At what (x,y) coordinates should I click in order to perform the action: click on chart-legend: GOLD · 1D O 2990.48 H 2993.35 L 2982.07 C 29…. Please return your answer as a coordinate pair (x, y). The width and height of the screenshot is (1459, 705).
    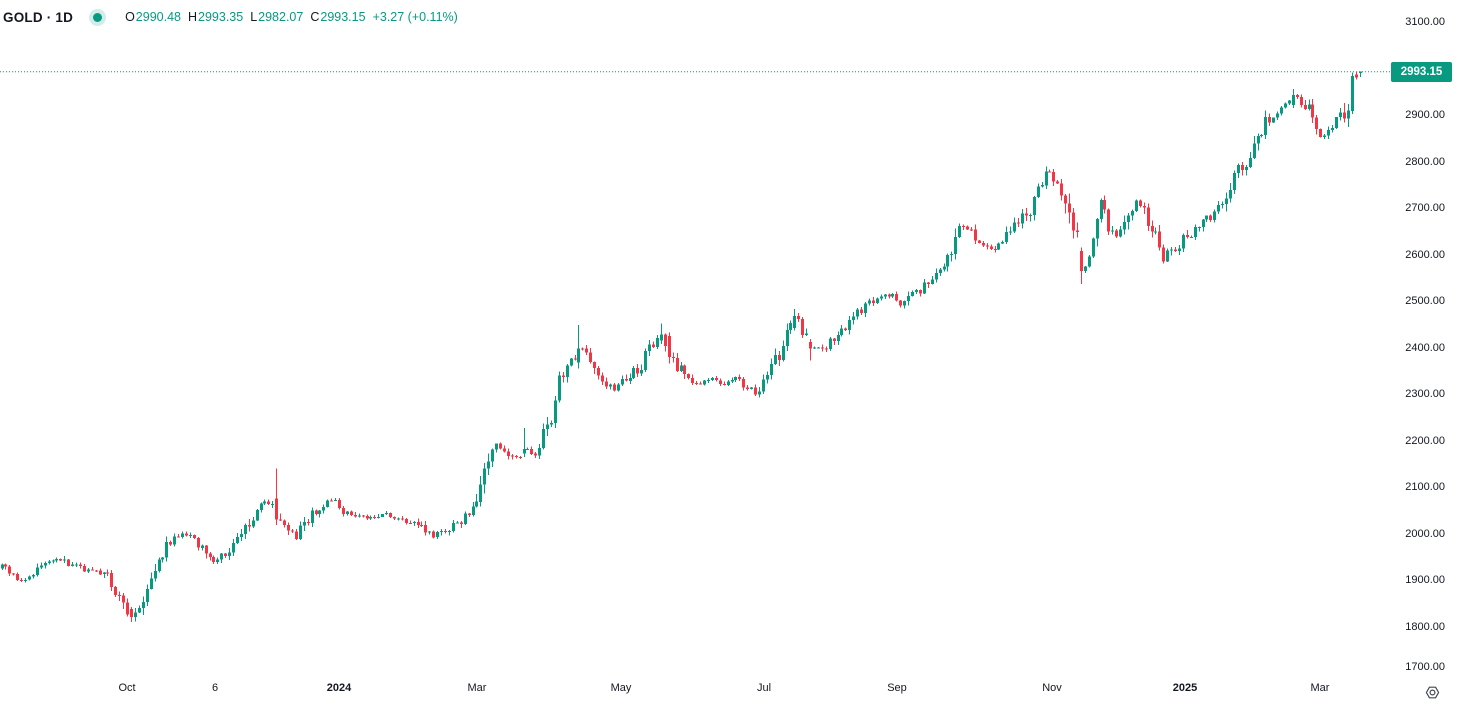
    Looking at the image, I should click on (230, 17).